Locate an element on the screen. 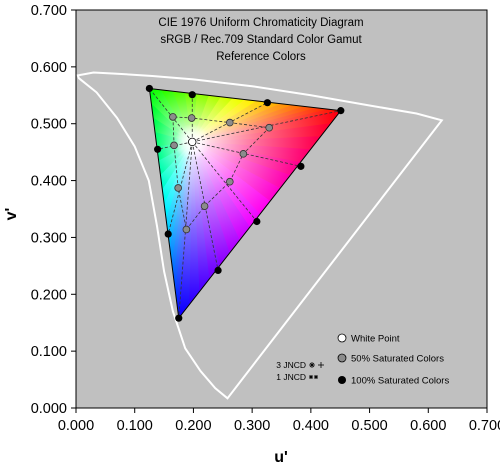 The width and height of the screenshot is (500, 470). x-tick-label: 0.700 is located at coordinates (484, 426).